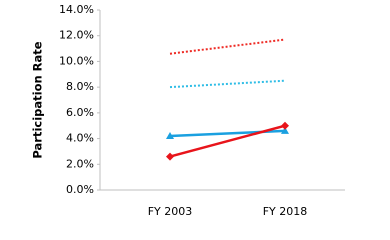 The height and width of the screenshot is (240, 390). Describe the element at coordinates (80, 86) in the screenshot. I see `y-tick-label: 8.0%` at that location.